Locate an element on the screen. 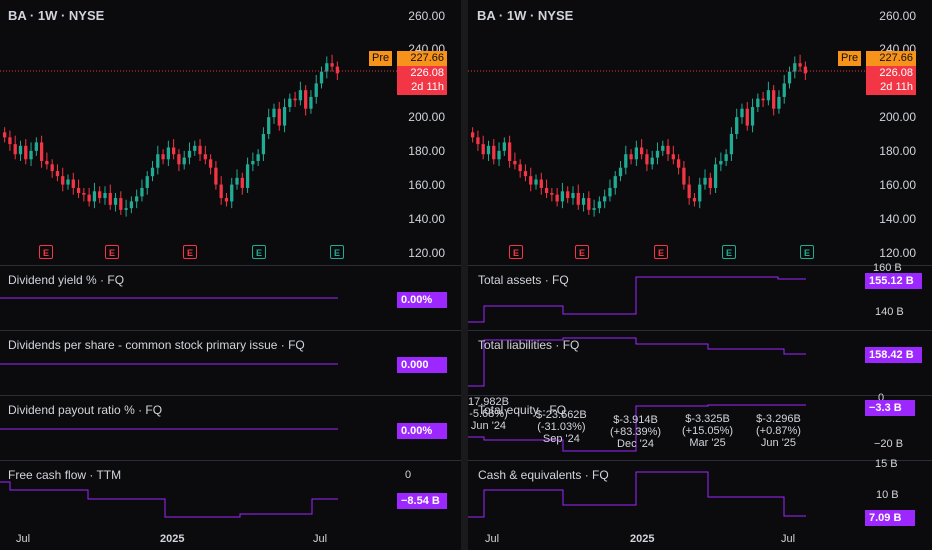 This screenshot has height=550, width=932. indicator-axis-tick: 10 B is located at coordinates (887, 495).